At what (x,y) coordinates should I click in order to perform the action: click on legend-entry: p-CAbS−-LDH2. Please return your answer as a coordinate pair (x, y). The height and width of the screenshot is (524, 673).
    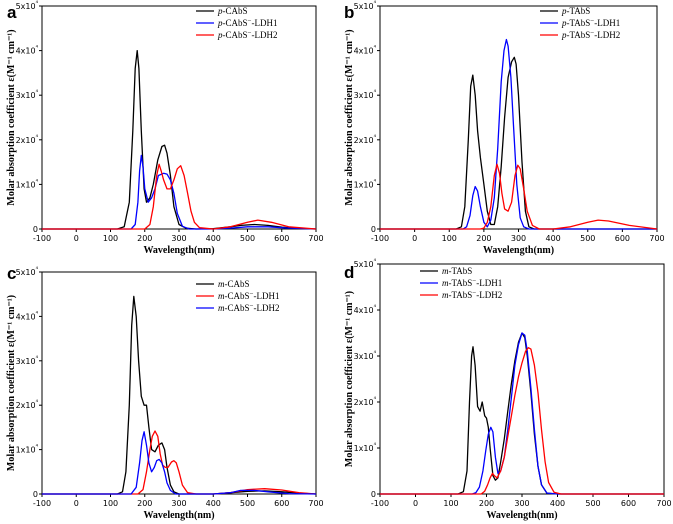
    Looking at the image, I should click on (247, 34).